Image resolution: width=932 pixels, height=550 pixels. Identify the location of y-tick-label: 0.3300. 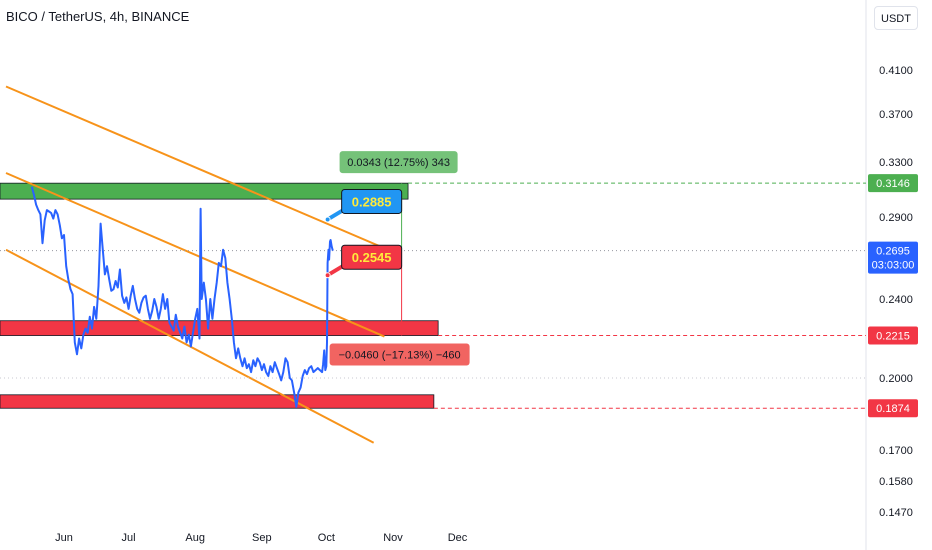
(896, 163).